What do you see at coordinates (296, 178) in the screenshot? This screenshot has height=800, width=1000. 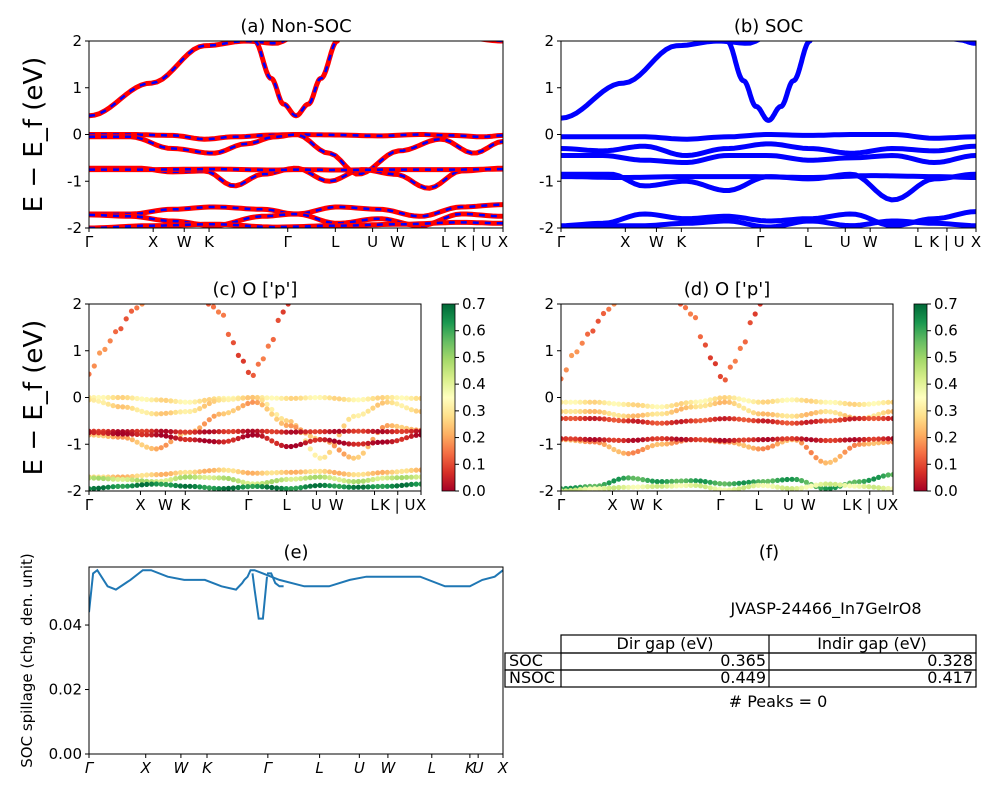 I see `band-line-dashed` at bounding box center [296, 178].